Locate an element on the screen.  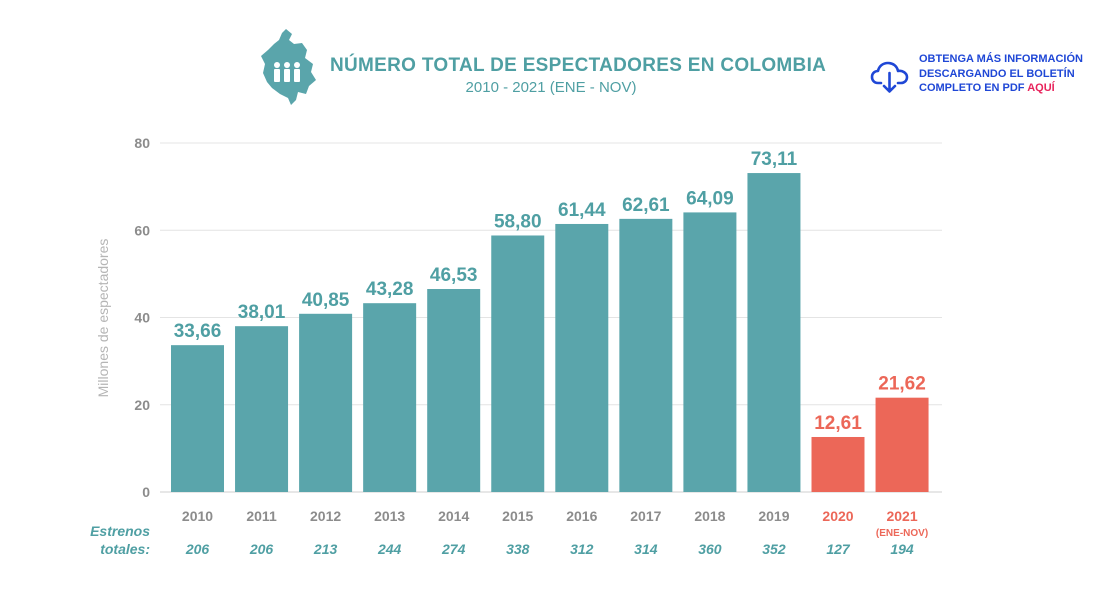
download-line-1: OBTENGA MÁS INFORMACIÓN is located at coordinates (1001, 59).